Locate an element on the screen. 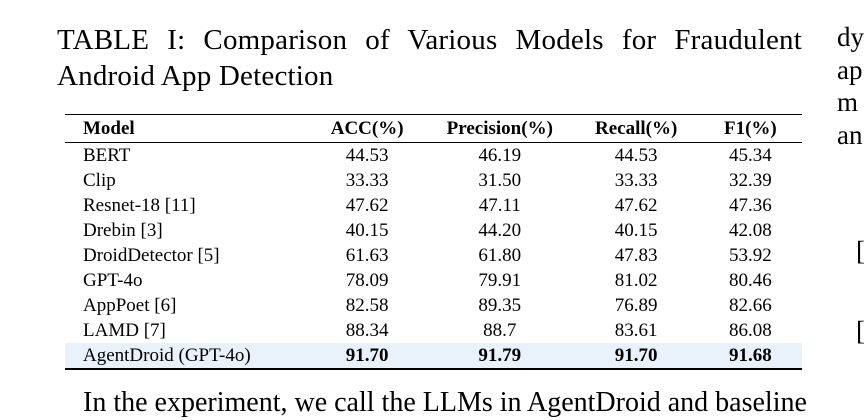 The width and height of the screenshot is (864, 420). cell-recall: 83.61 is located at coordinates (636, 330).